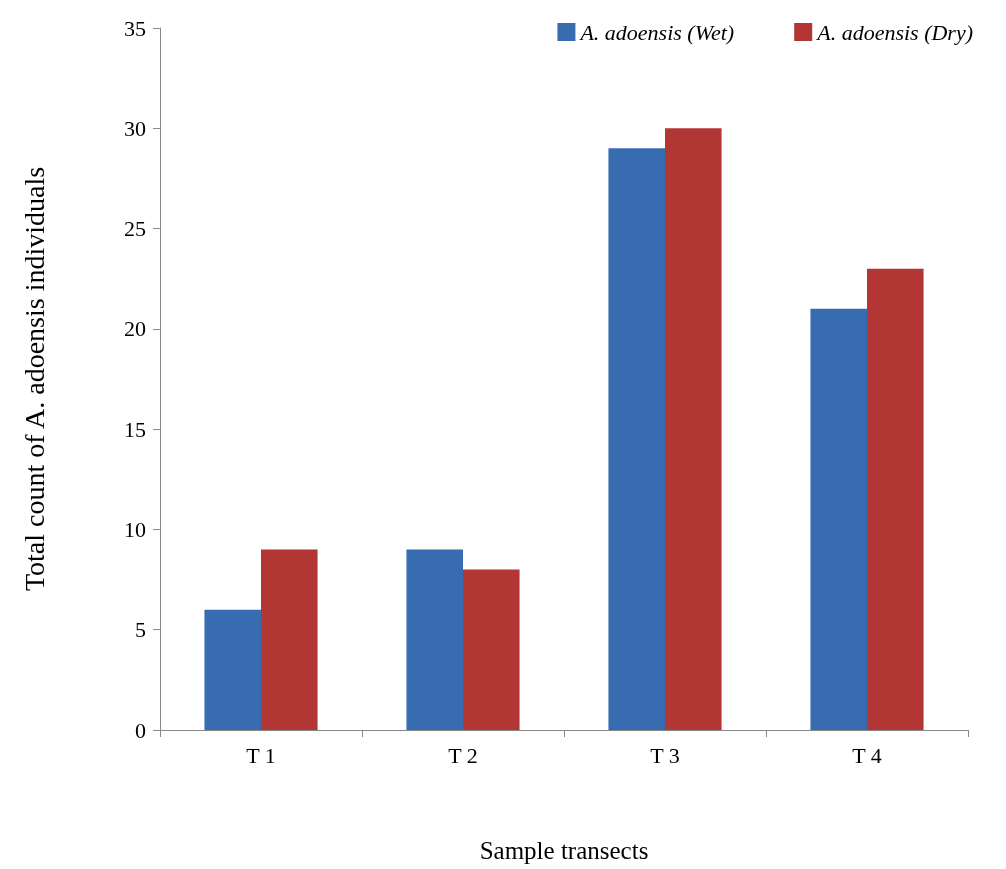  I want to click on y-tick-label: 15, so click(135, 429).